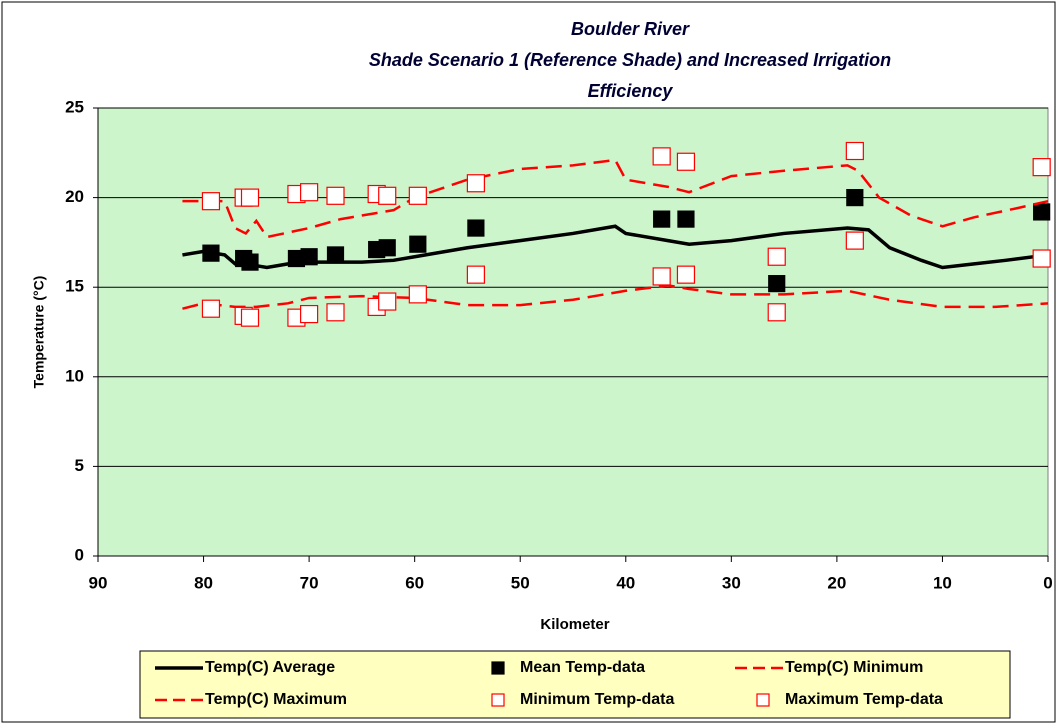 The width and height of the screenshot is (1058, 725). Describe the element at coordinates (74, 286) in the screenshot. I see `y-tick-label: 15` at that location.